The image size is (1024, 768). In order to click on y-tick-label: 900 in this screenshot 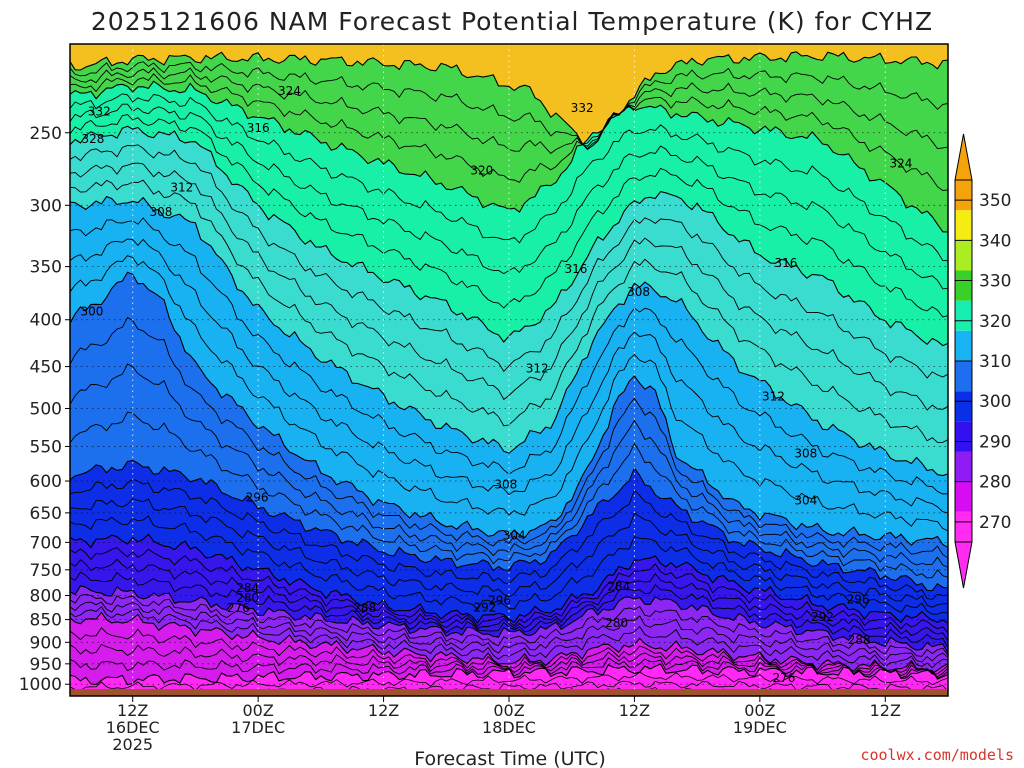, I will do `click(46, 643)`.